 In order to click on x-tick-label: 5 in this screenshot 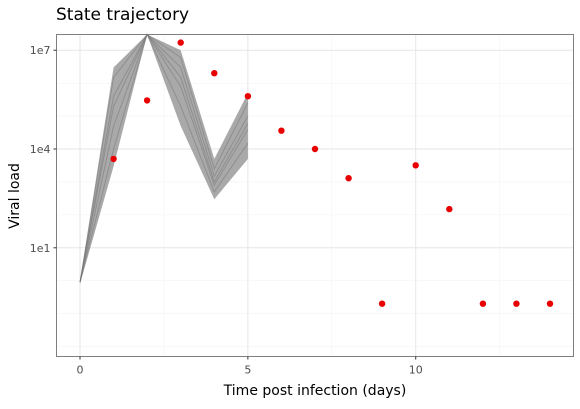, I will do `click(247, 370)`.